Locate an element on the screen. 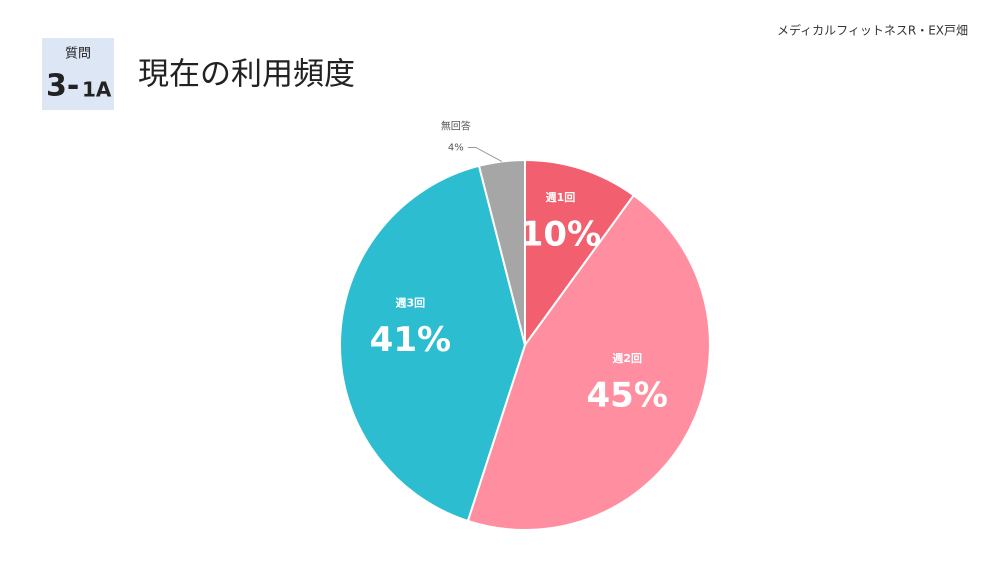  slice-percent: 45% is located at coordinates (627, 396).